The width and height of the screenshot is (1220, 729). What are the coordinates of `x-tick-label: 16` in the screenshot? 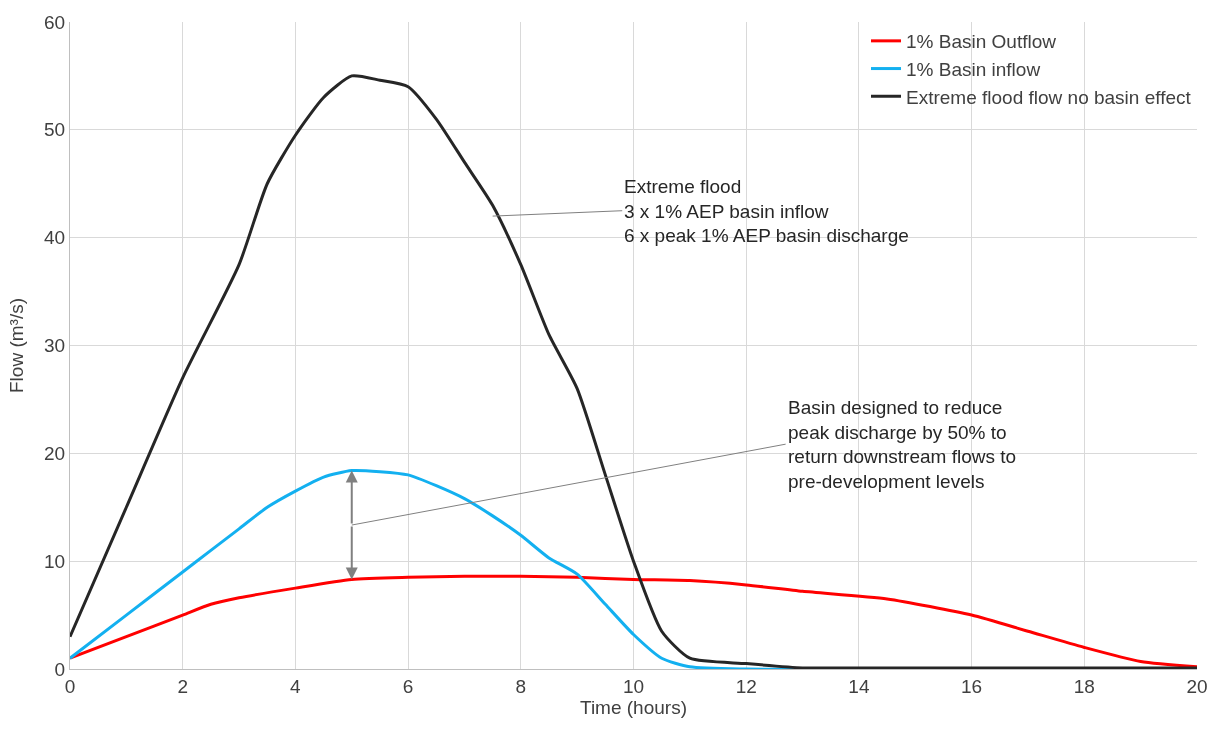 It's located at (972, 686).